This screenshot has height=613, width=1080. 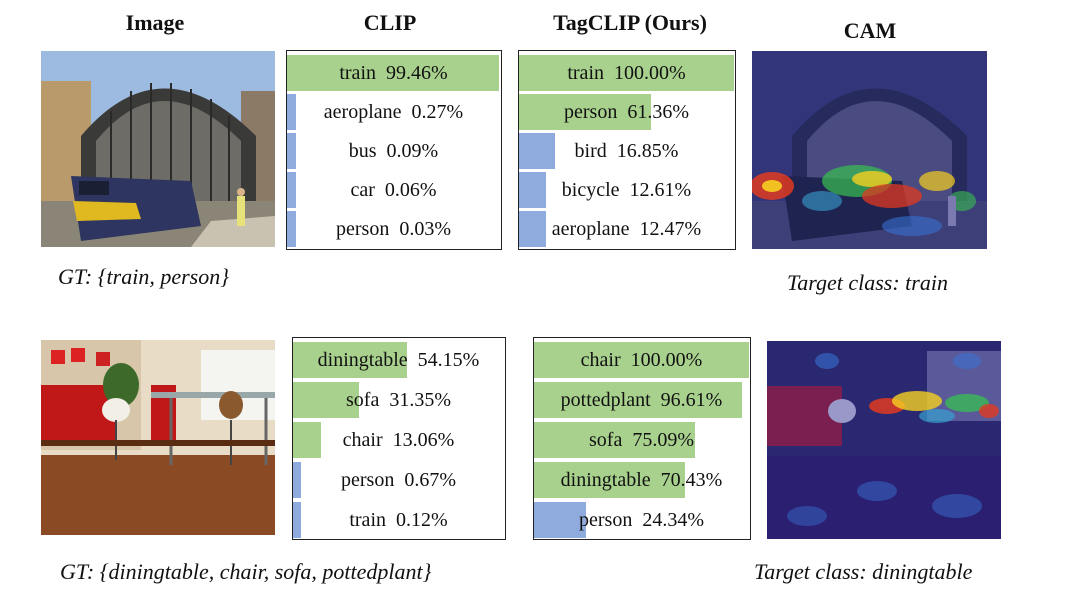 I want to click on pred-label: person 0.67%, so click(x=398, y=479).